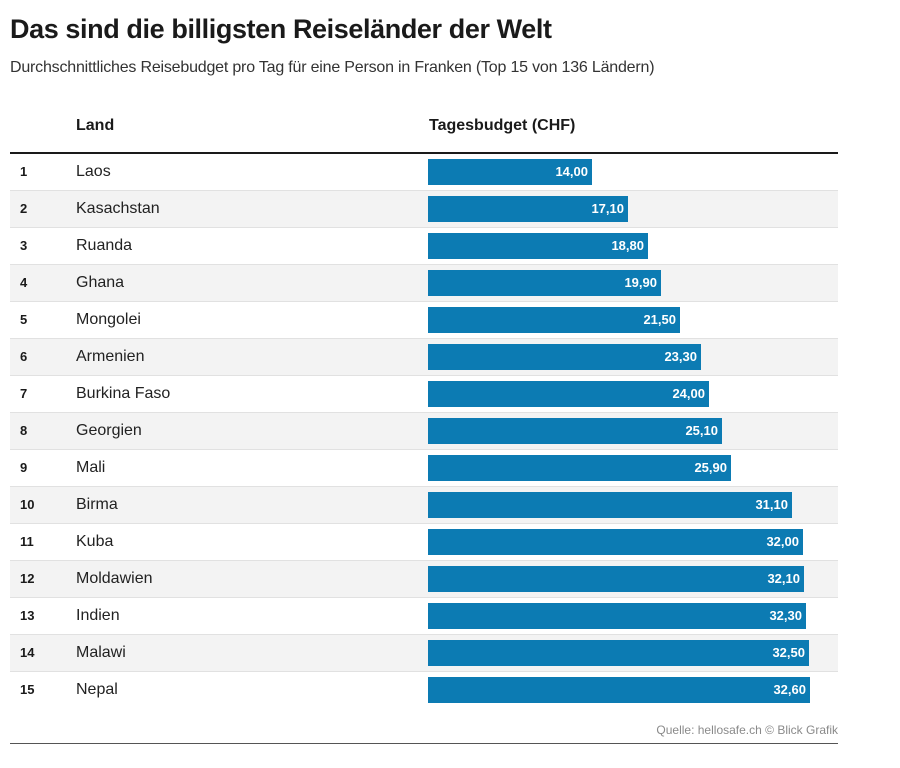 The image size is (900, 768). What do you see at coordinates (97, 504) in the screenshot?
I see `country-label: Birma` at bounding box center [97, 504].